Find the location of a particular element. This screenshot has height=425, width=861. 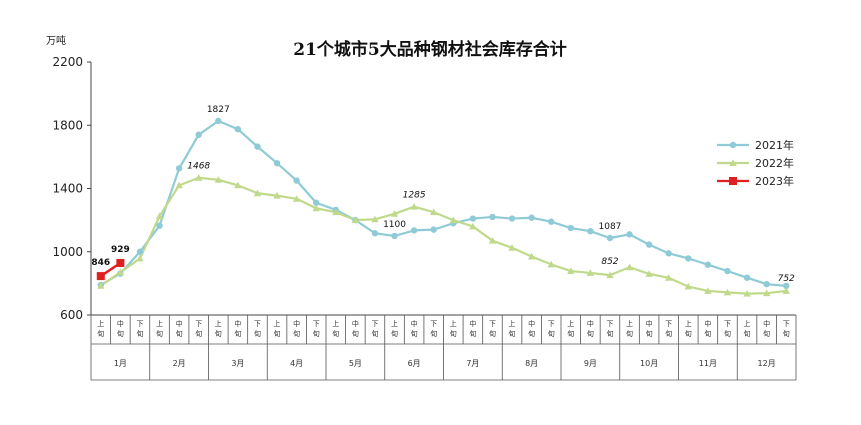

legend-label-2023年: 2023年 is located at coordinates (774, 181).